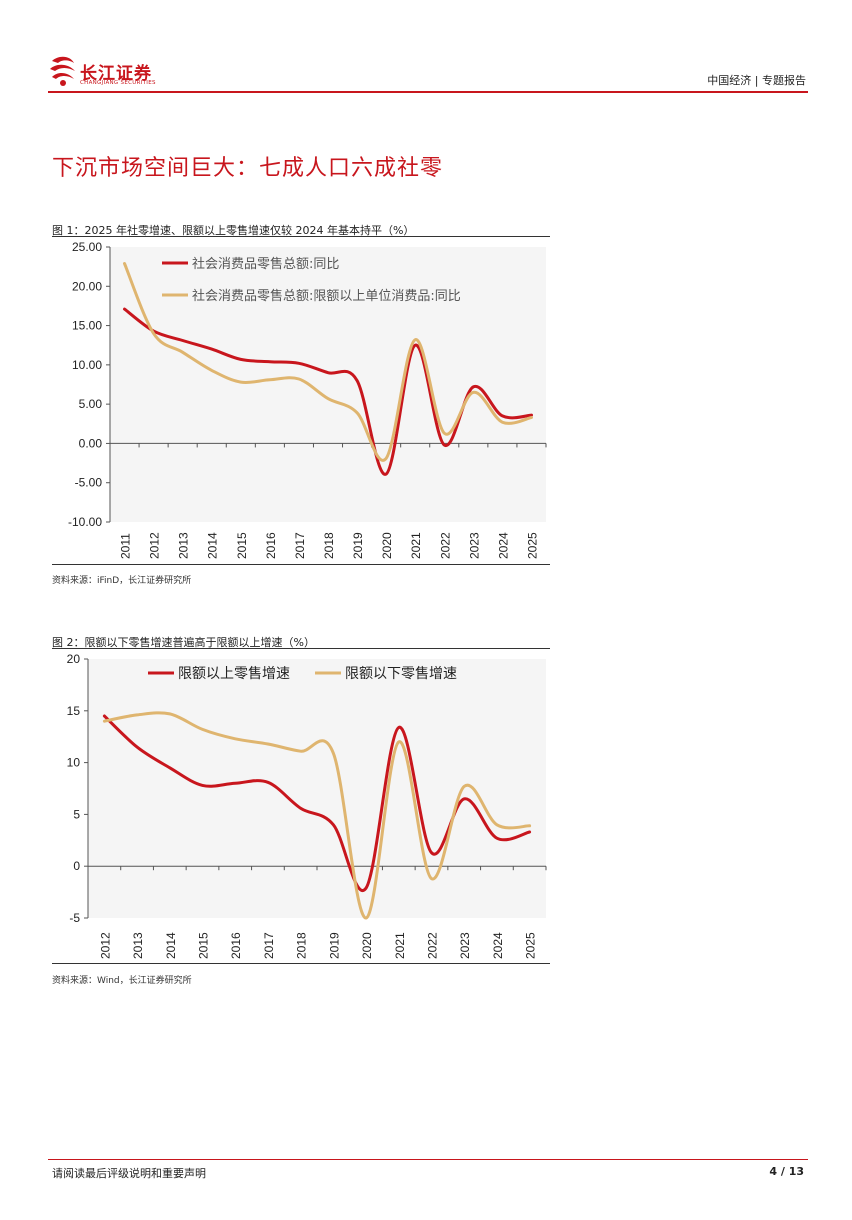 The image size is (852, 1220). What do you see at coordinates (74, 763) in the screenshot?
I see `y-tick-label: 10` at bounding box center [74, 763].